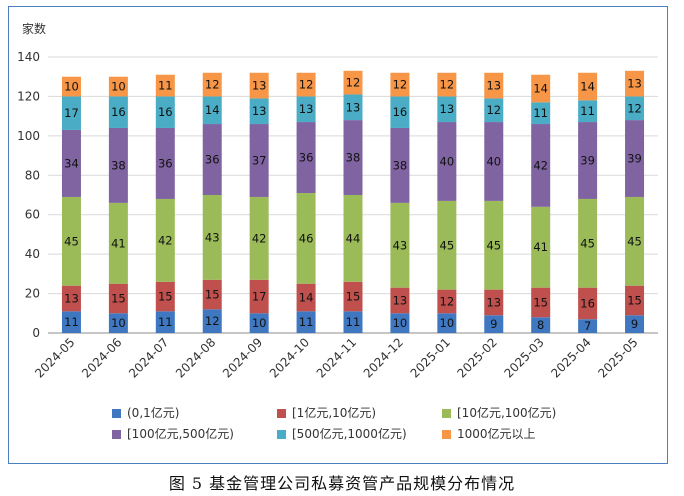  Describe the element at coordinates (32, 175) in the screenshot. I see `y-tick-label: 80` at that location.